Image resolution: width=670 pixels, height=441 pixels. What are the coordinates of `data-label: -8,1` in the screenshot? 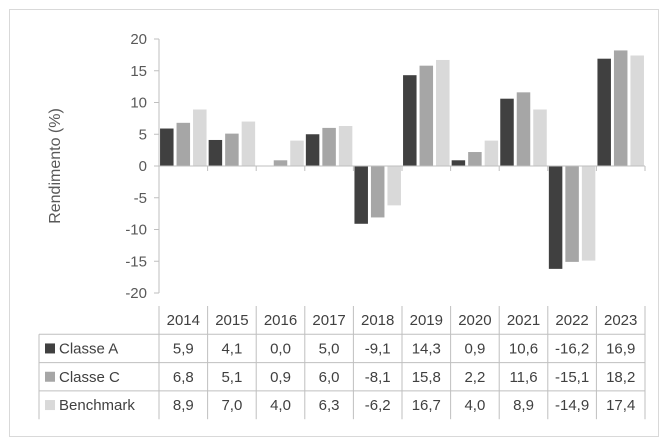 It's located at (378, 377).